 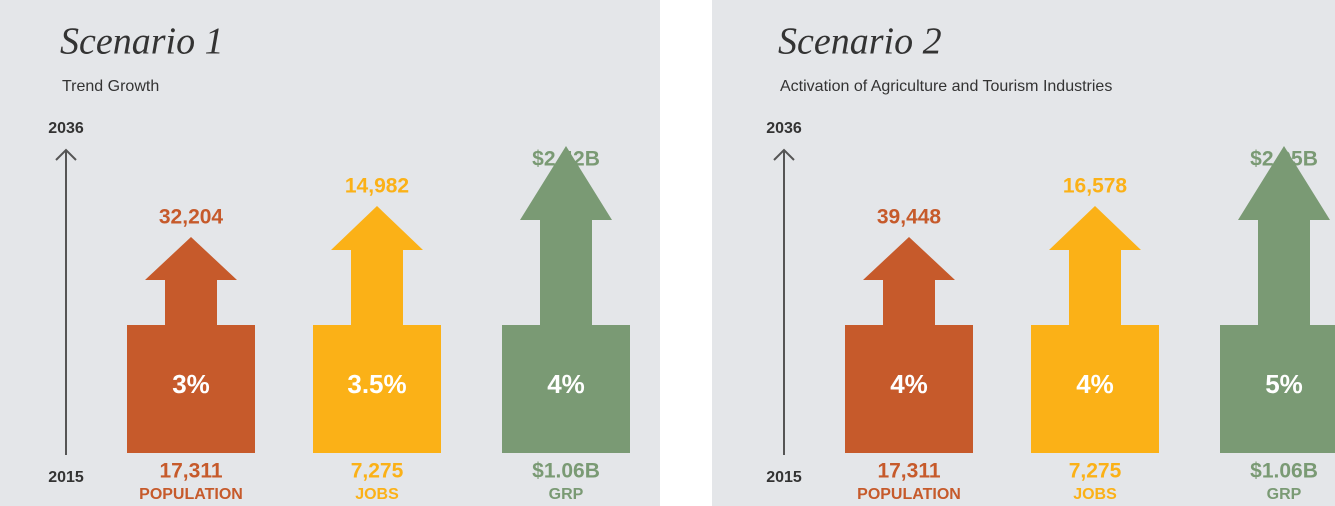 I want to click on end-value: 39,448, so click(x=909, y=217).